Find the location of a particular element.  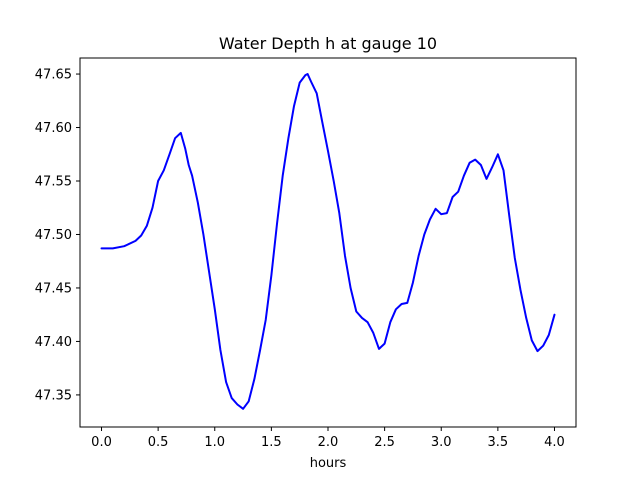

y-tick-label: 47.60 is located at coordinates (53, 128).